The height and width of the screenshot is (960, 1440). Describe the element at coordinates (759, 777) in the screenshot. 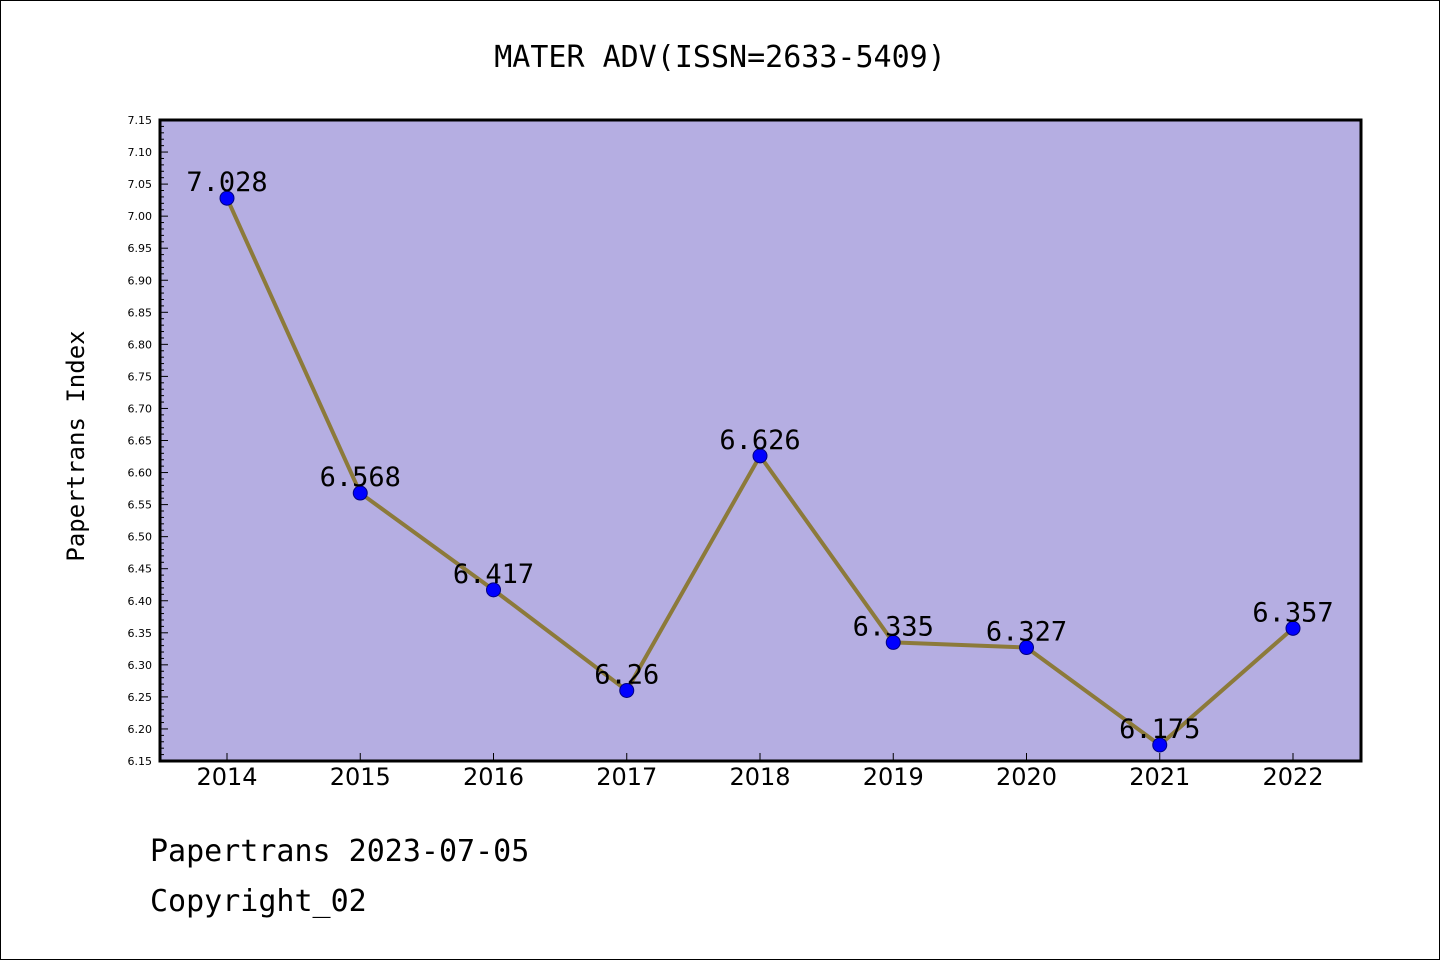

I see `x-tick-label: 2018` at that location.